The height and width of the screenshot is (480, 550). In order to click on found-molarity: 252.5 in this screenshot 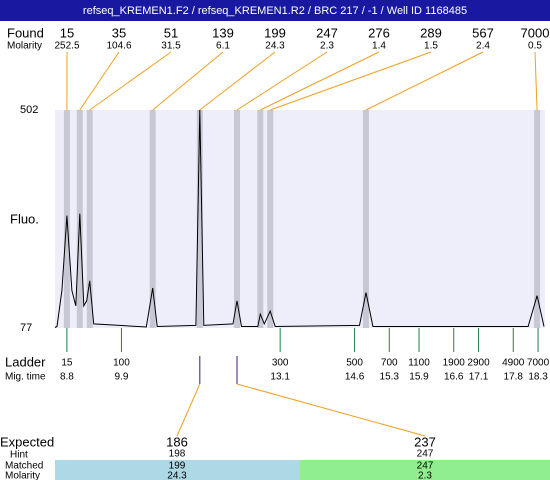, I will do `click(66, 46)`.